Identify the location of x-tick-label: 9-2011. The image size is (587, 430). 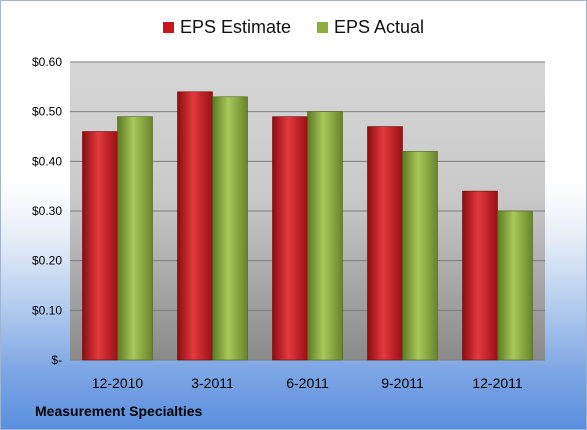
(402, 383).